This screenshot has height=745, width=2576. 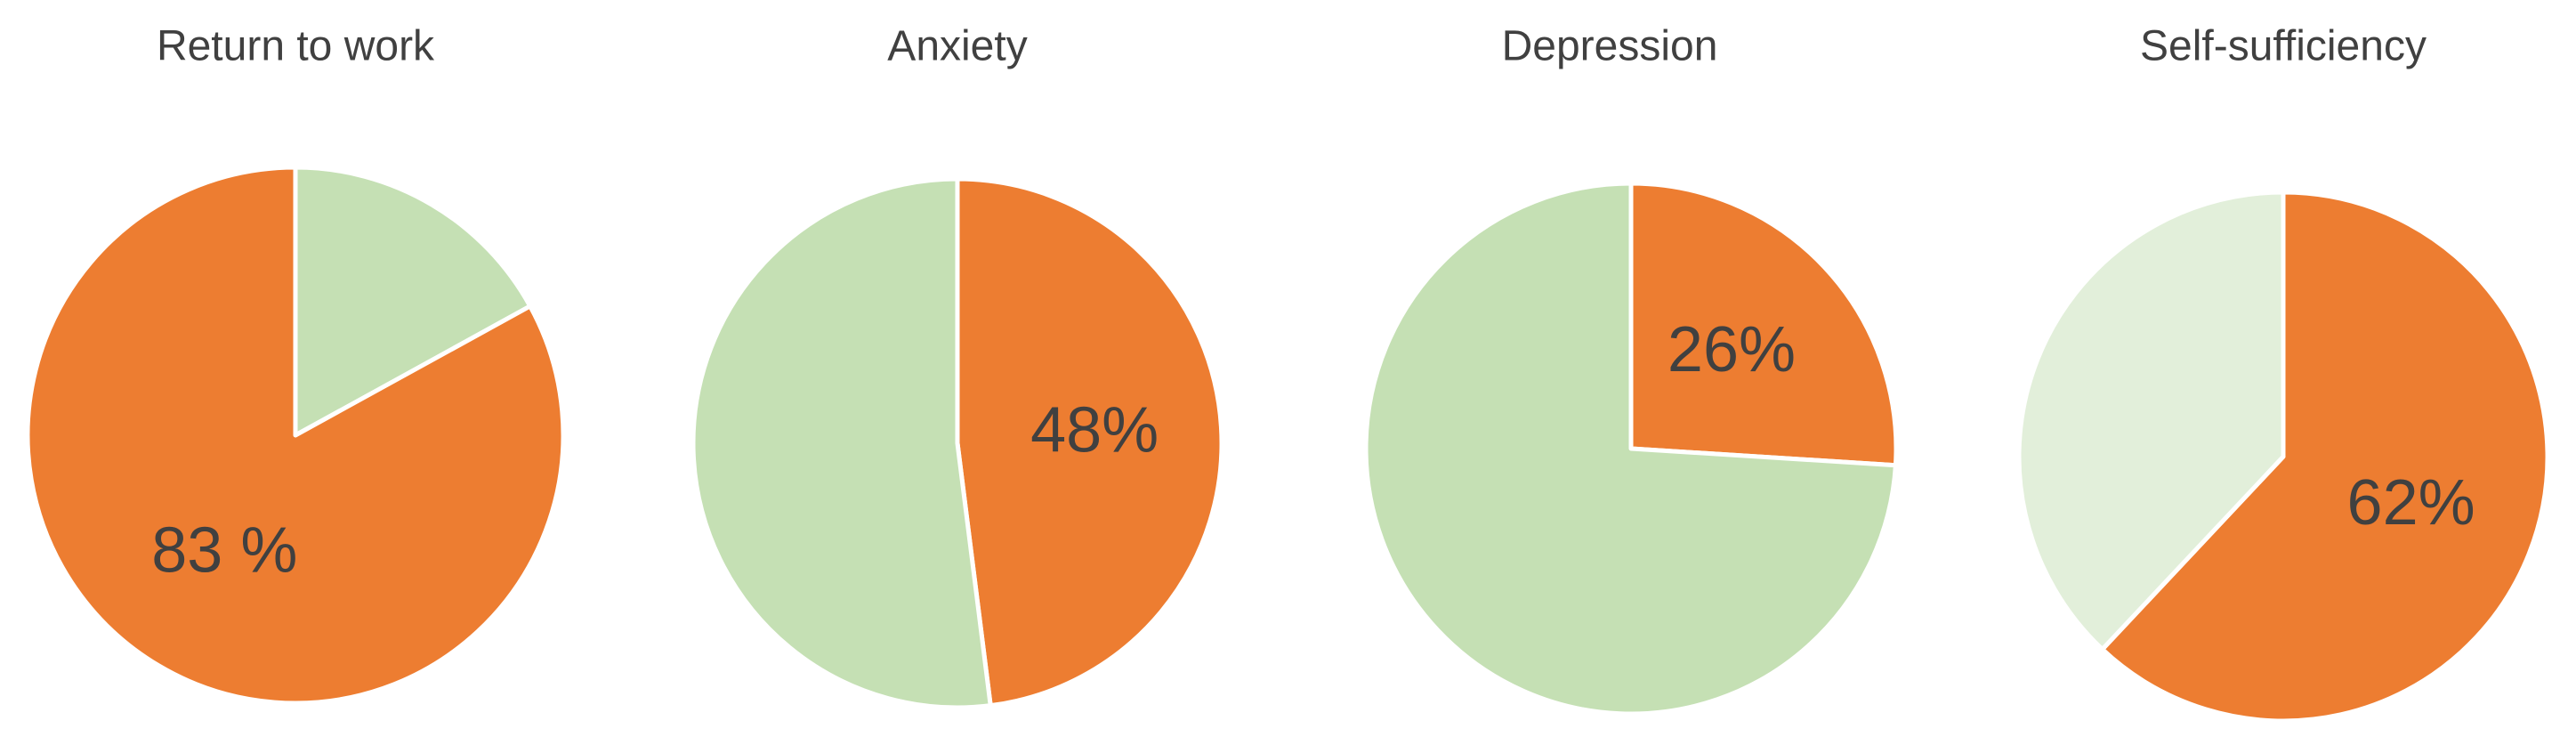 I want to click on value-label: 62%, so click(x=2411, y=503).